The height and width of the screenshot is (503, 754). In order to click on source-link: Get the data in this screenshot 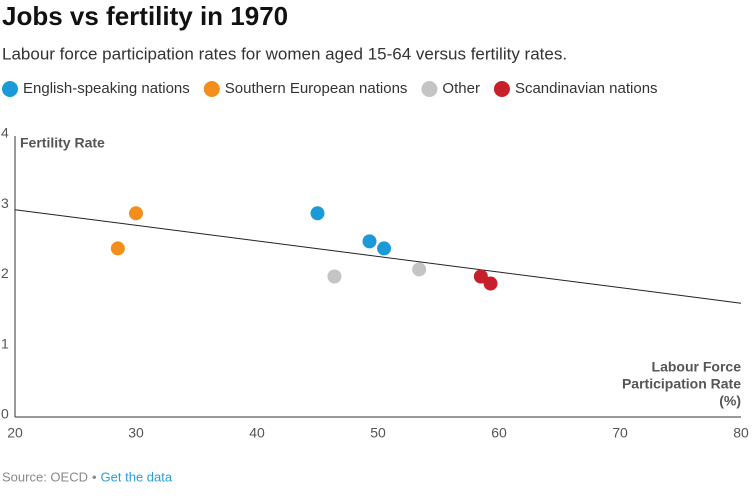, I will do `click(137, 476)`.